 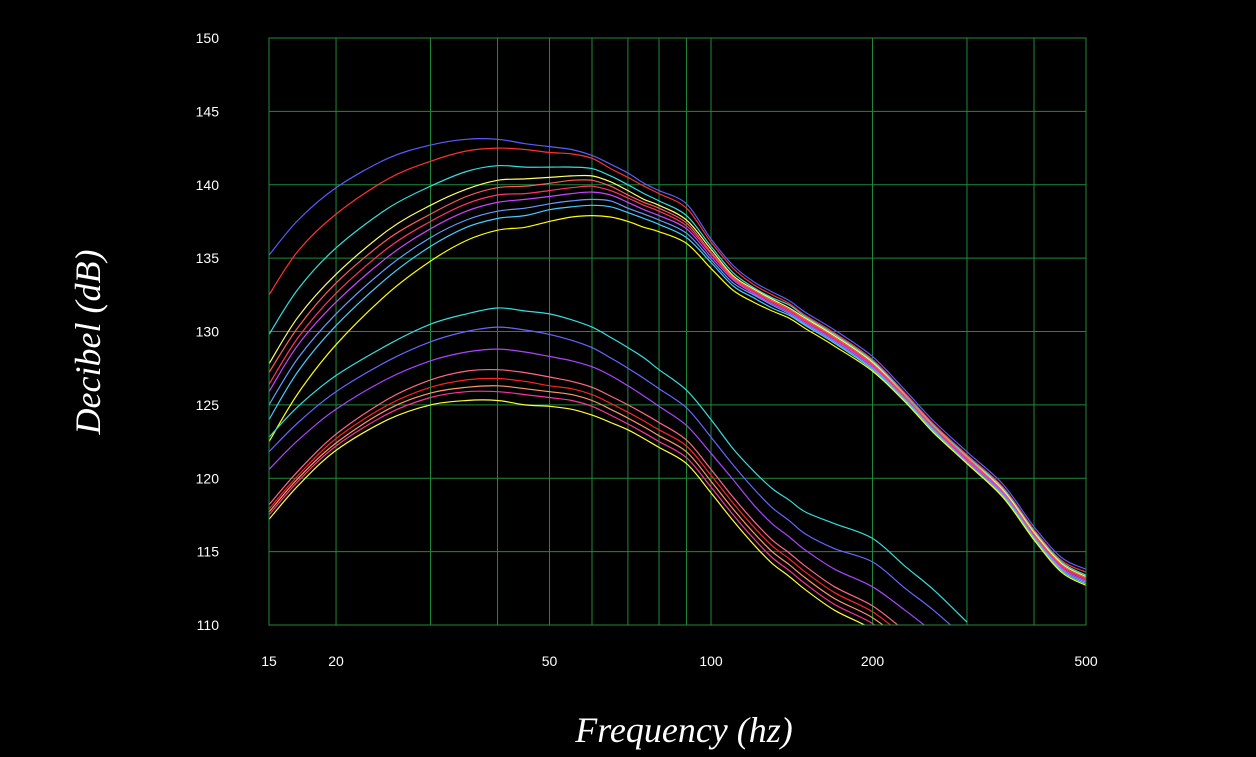 I want to click on y-tick-label: 115, so click(x=208, y=552).